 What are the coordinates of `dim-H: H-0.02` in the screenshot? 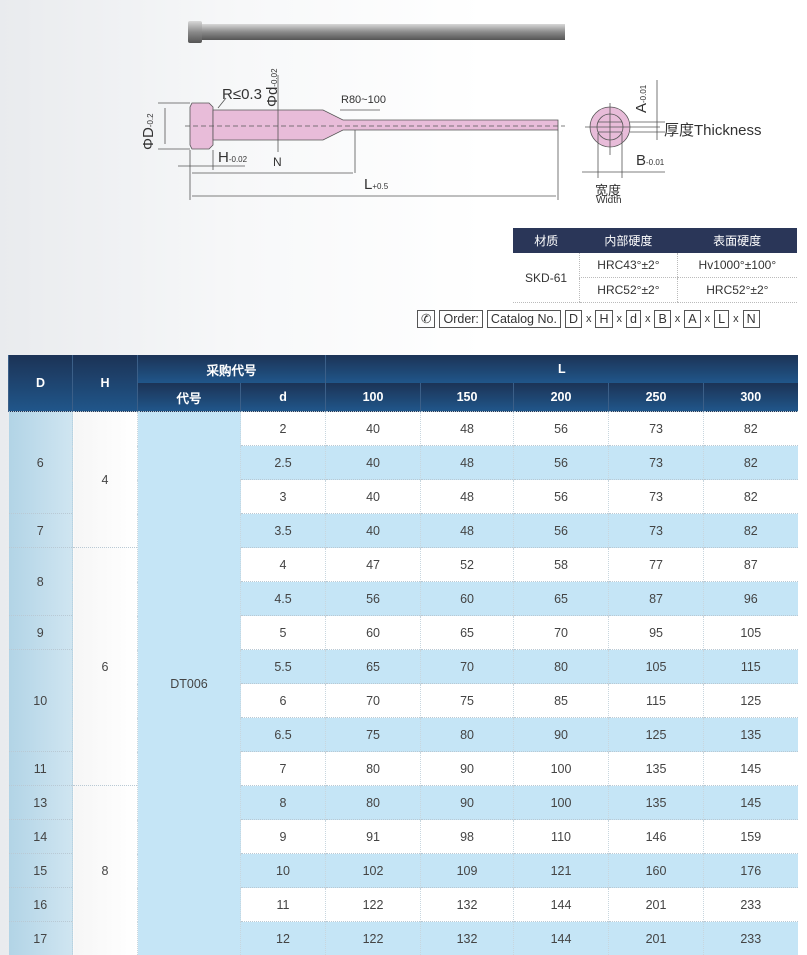 It's located at (232, 157).